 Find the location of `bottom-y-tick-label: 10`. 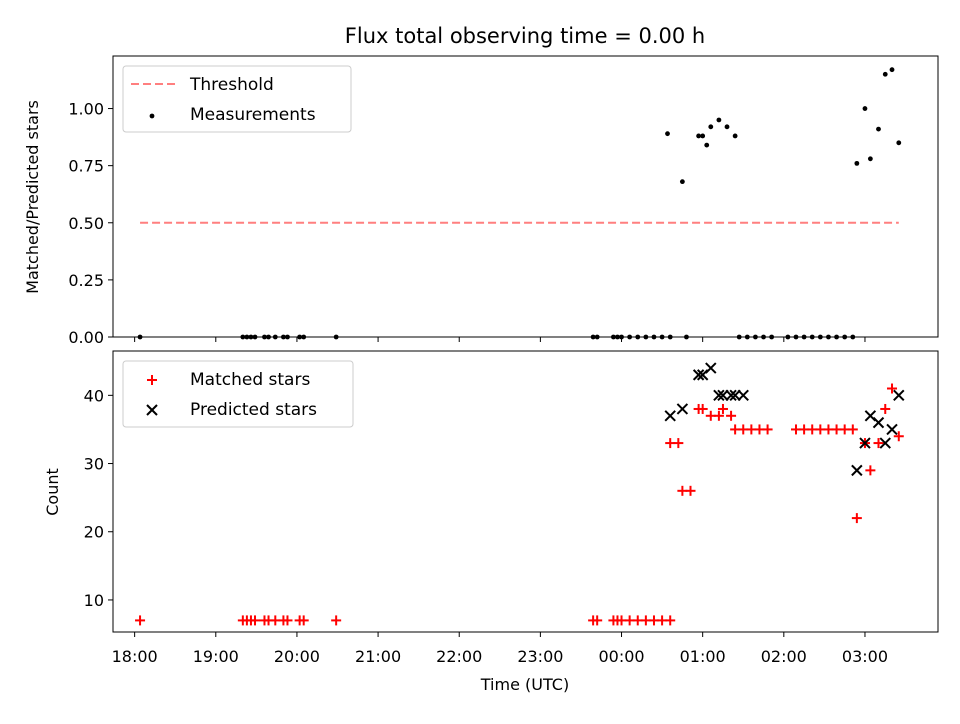

bottom-y-tick-label: 10 is located at coordinates (94, 600).